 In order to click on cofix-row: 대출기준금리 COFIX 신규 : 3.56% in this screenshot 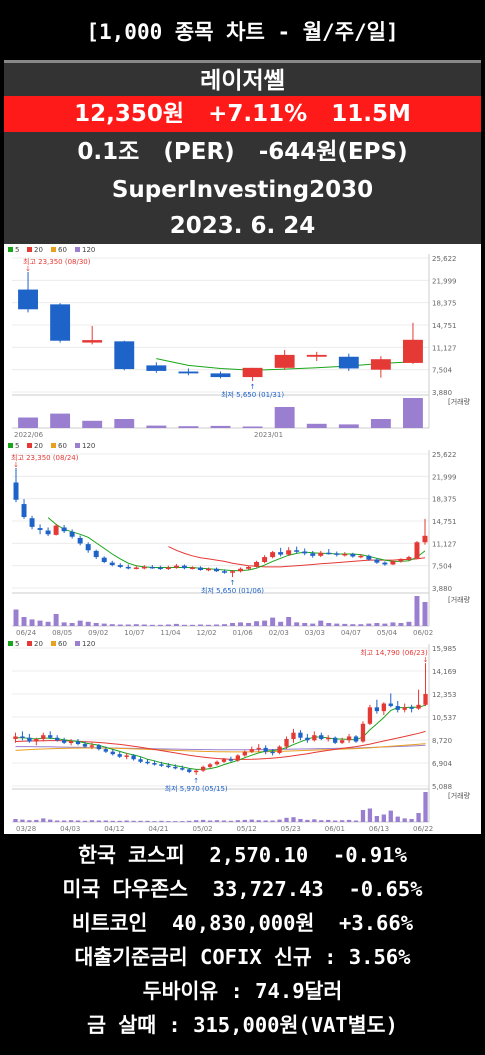, I will do `click(242, 957)`.